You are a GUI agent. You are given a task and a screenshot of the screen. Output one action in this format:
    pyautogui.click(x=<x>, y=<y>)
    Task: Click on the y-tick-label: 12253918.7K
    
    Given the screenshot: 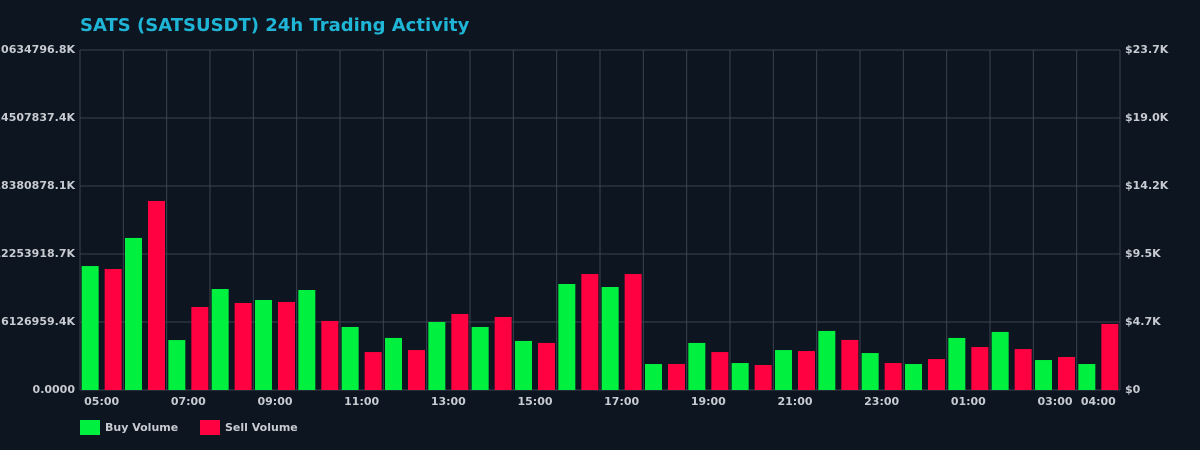 What is the action you would take?
    pyautogui.click(x=37, y=253)
    